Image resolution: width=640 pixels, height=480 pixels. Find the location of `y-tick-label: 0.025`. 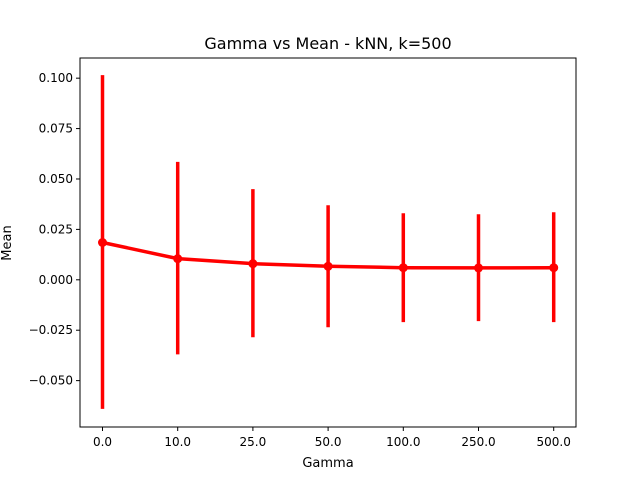

y-tick-label: 0.025 is located at coordinates (56, 229).